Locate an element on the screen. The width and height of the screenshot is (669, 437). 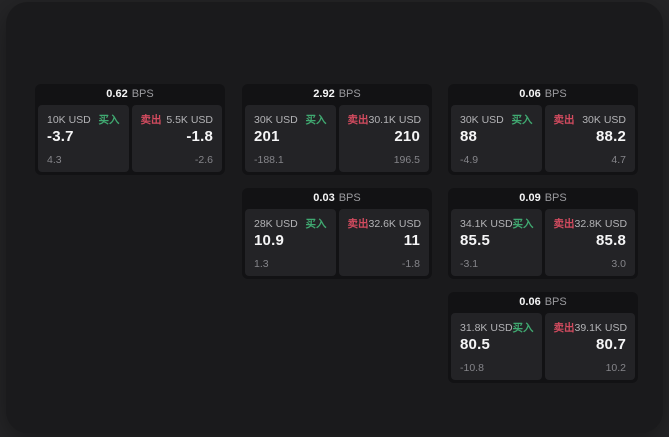
card-body: 28K USD 买入 10.9 1.3 卖出 32.6K USD 11 -1.8 is located at coordinates (337, 242).